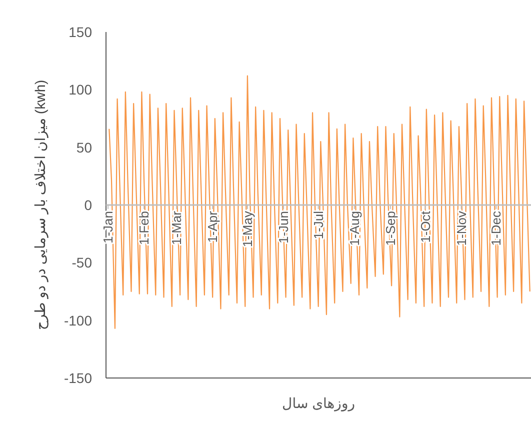 Image resolution: width=531 pixels, height=432 pixels. I want to click on x-tick-label: 1-Dec, so click(496, 228).